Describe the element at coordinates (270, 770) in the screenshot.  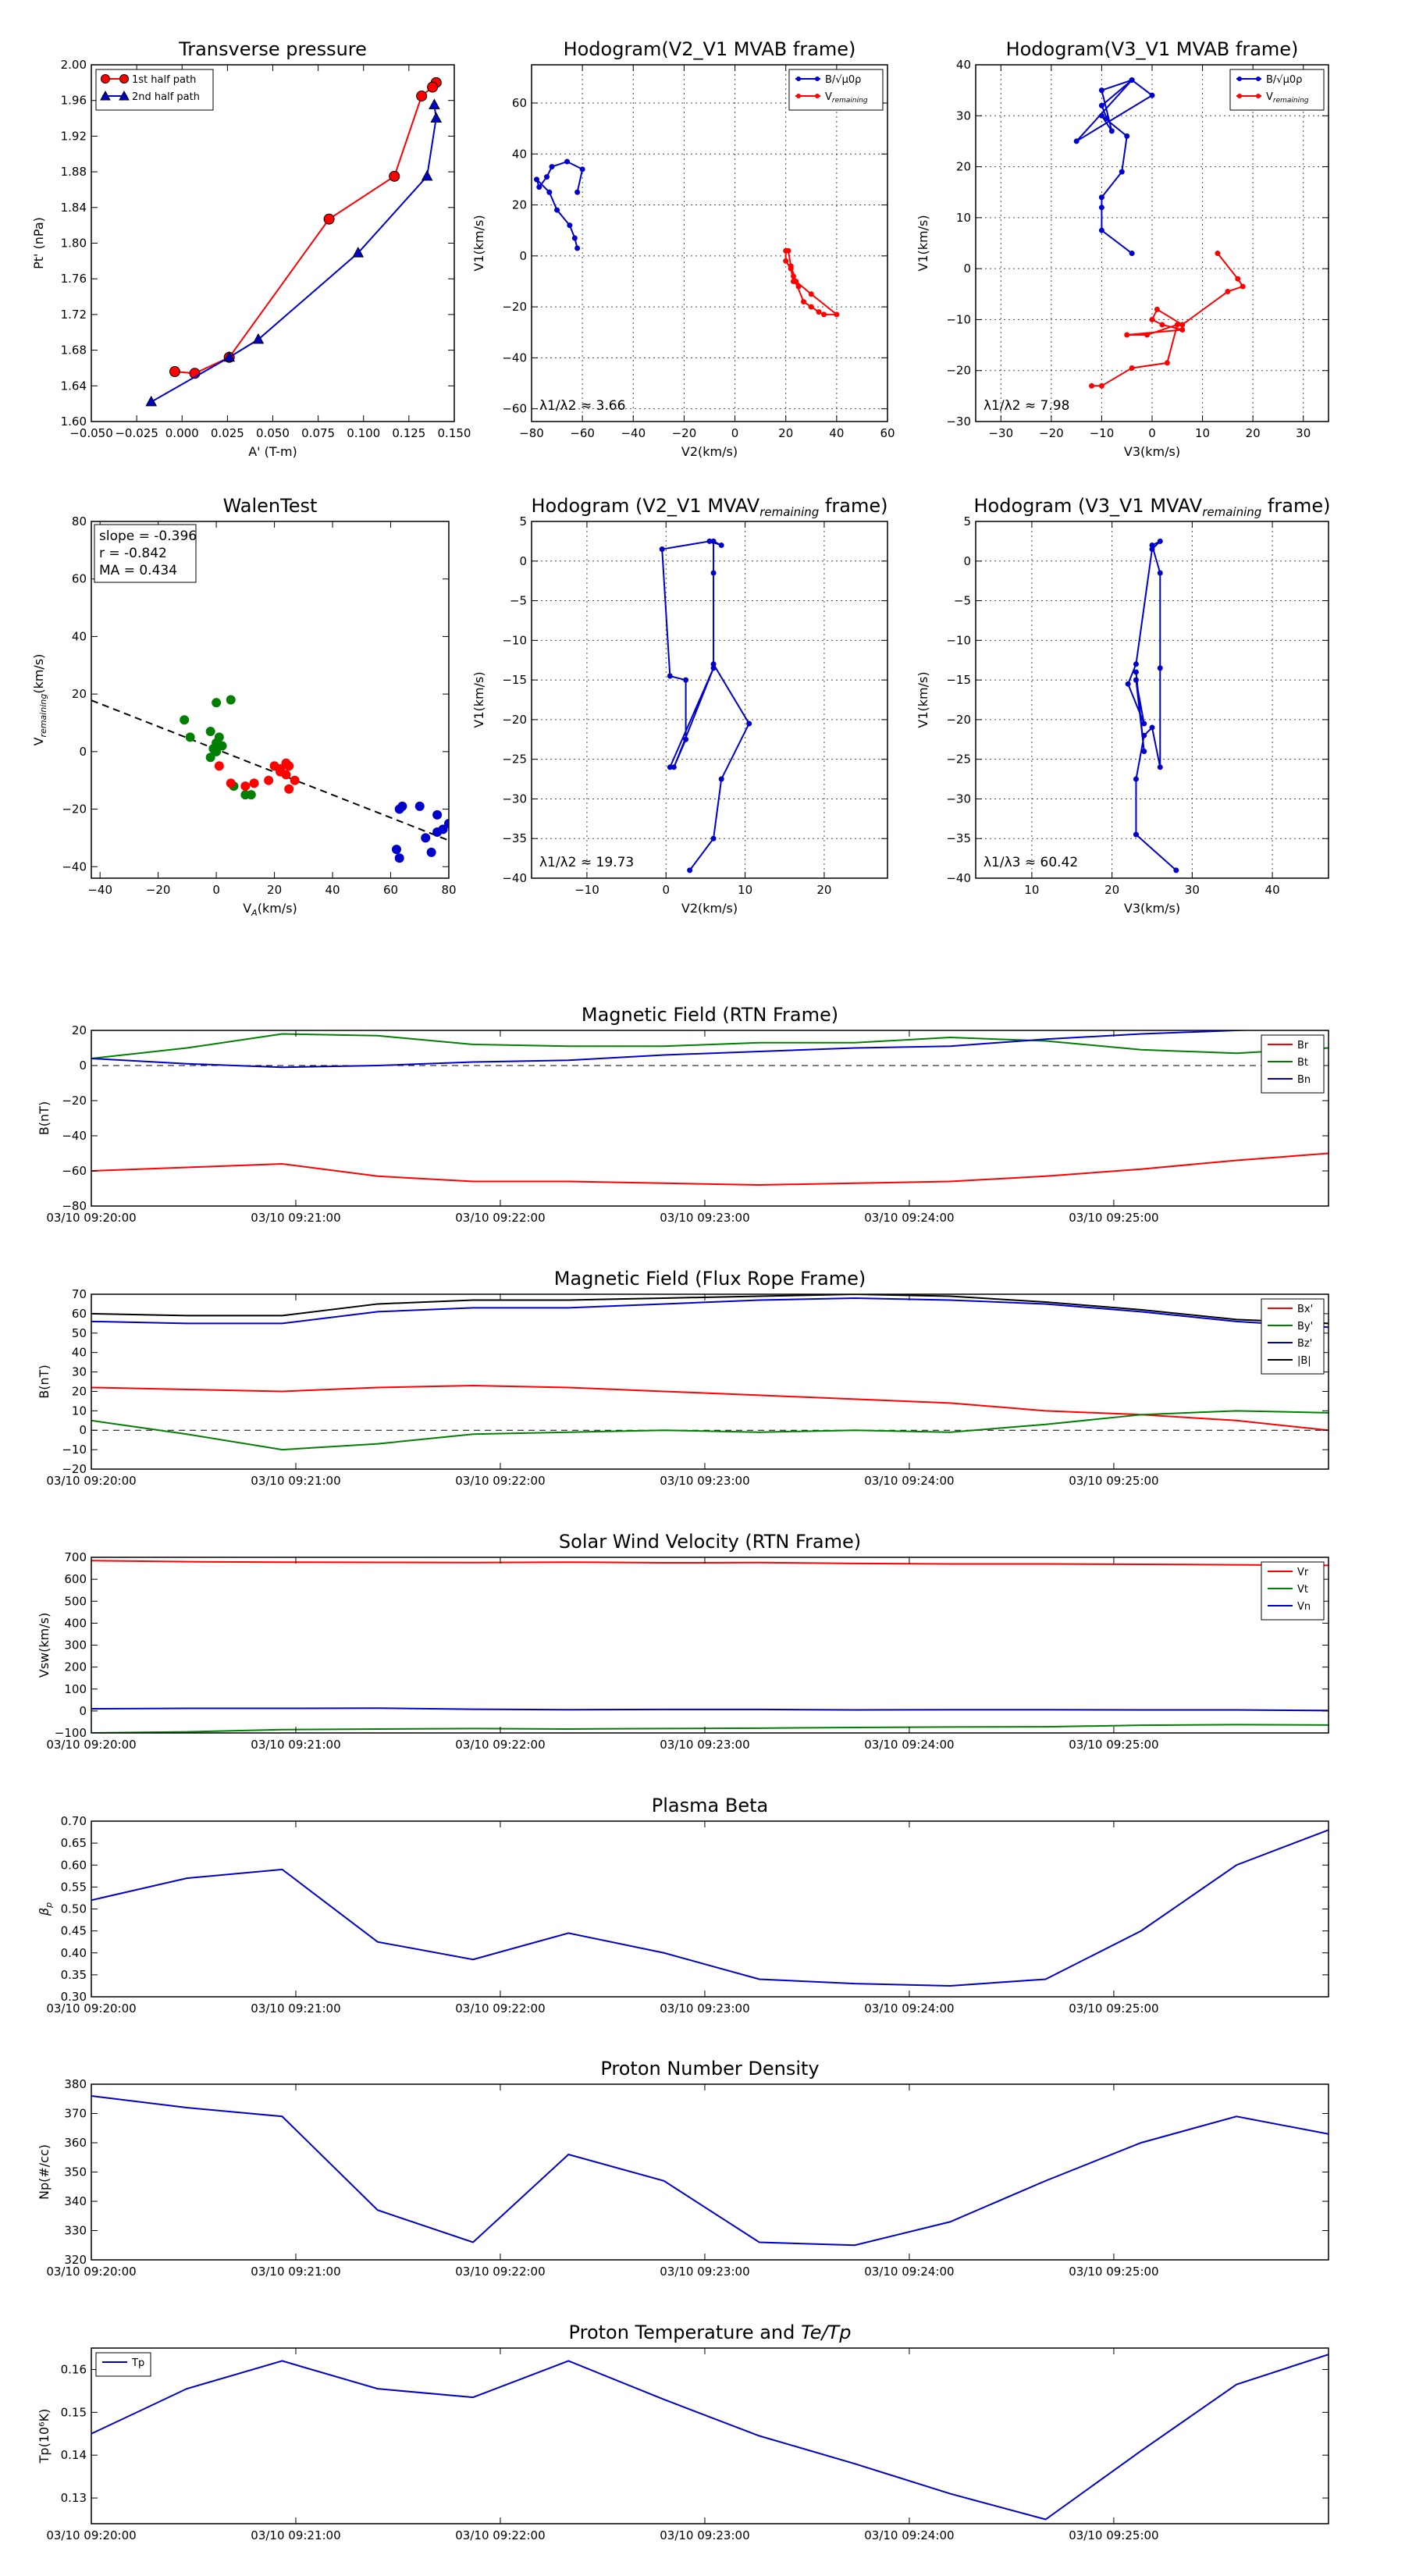
I see `fit-line` at that location.